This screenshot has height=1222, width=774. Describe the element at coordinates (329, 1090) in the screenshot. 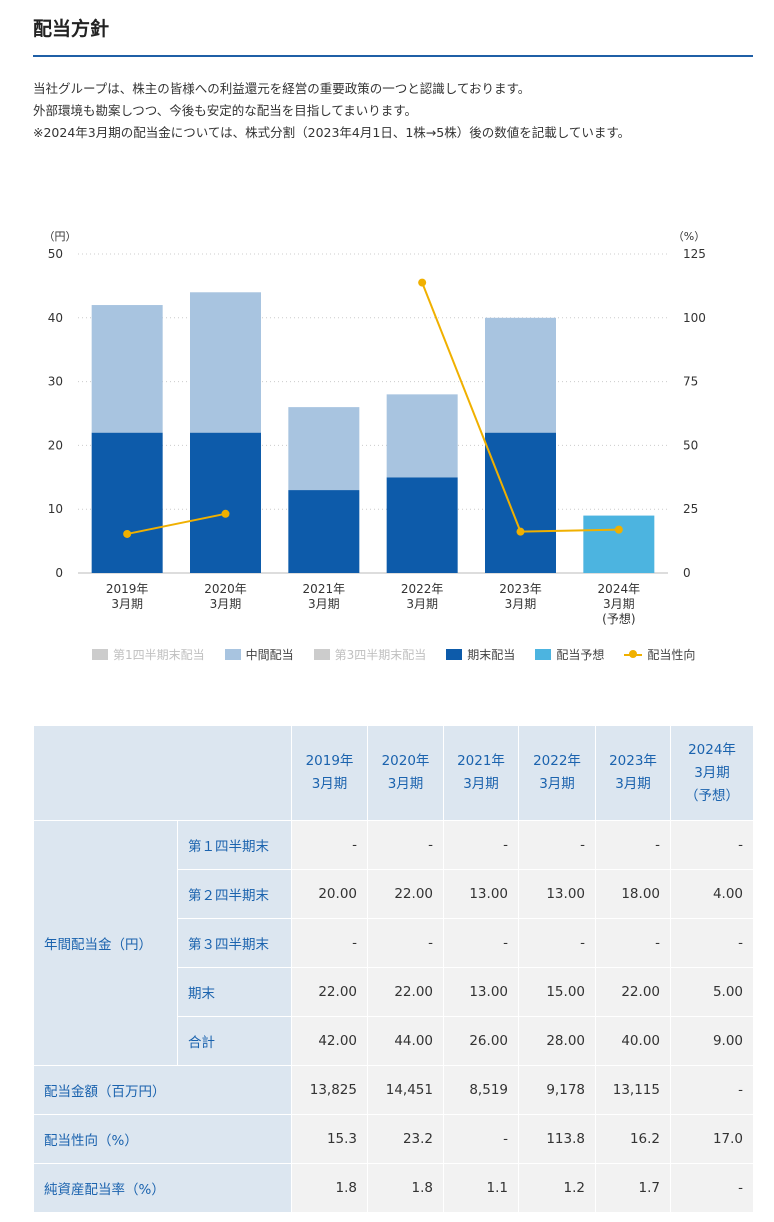

I see `table-cell: 13,825` at that location.